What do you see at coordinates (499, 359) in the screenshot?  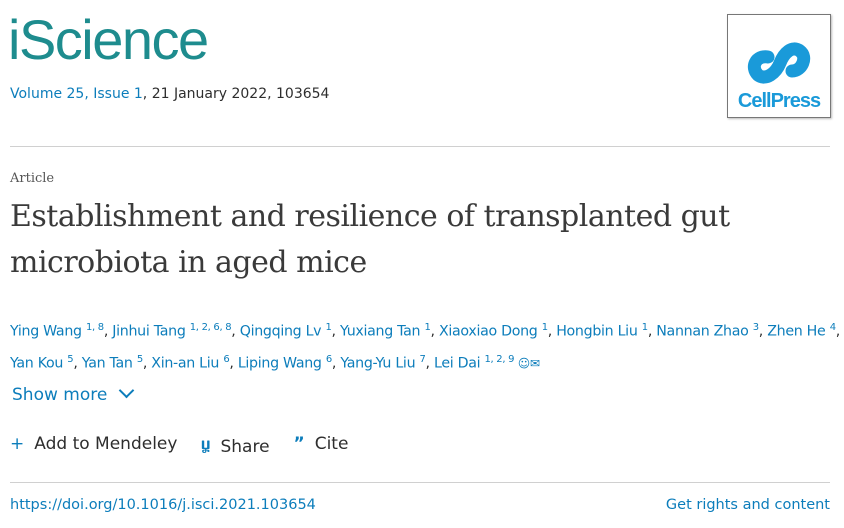 I see `affiliation-ref: 1, 2, 9` at bounding box center [499, 359].